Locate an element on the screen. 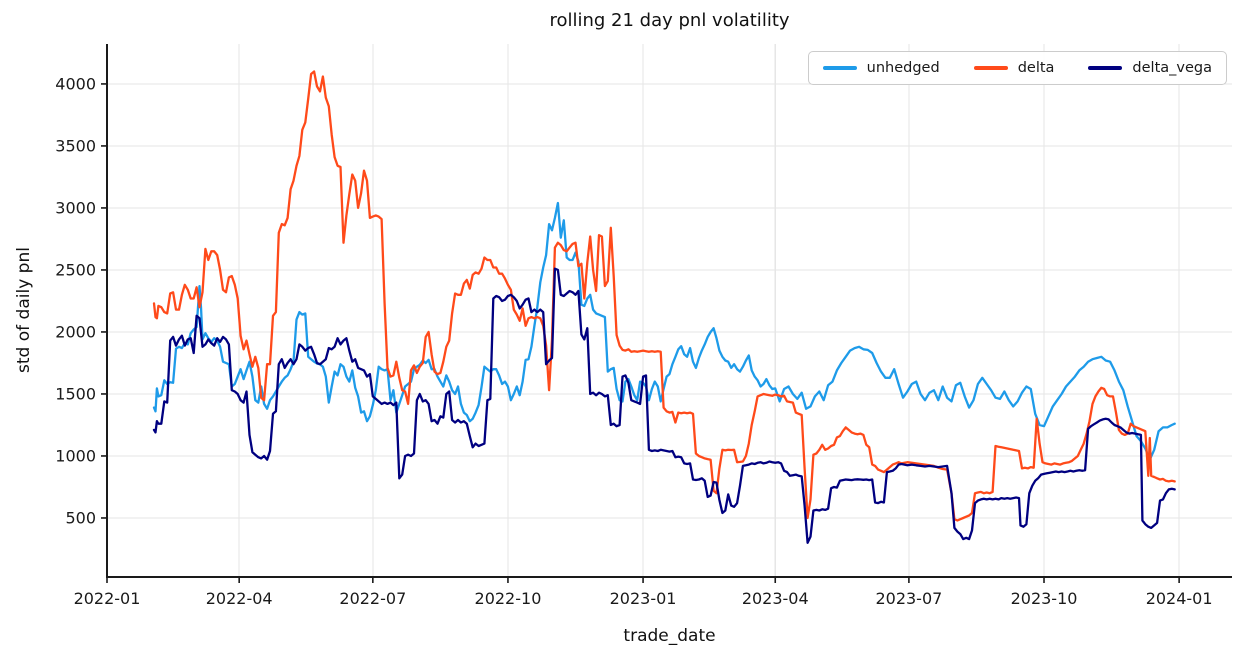 The height and width of the screenshot is (660, 1244). y-tick-label: 2000 is located at coordinates (75, 331).